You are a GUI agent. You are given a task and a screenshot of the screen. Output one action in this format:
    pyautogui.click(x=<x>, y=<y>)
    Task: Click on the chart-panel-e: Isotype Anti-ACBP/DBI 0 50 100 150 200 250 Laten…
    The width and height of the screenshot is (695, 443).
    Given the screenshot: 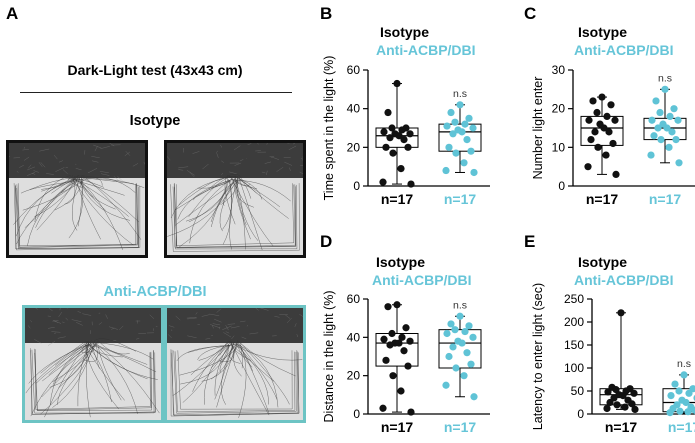 What is the action you would take?
    pyautogui.click(x=613, y=344)
    